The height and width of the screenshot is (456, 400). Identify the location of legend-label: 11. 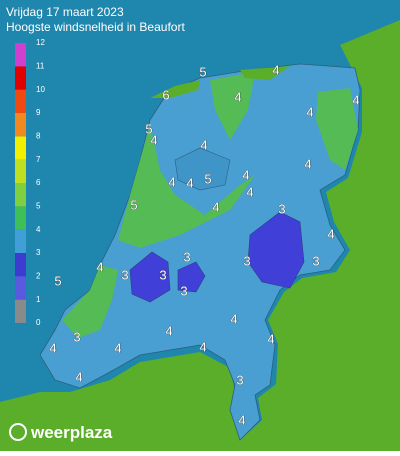
(40, 65).